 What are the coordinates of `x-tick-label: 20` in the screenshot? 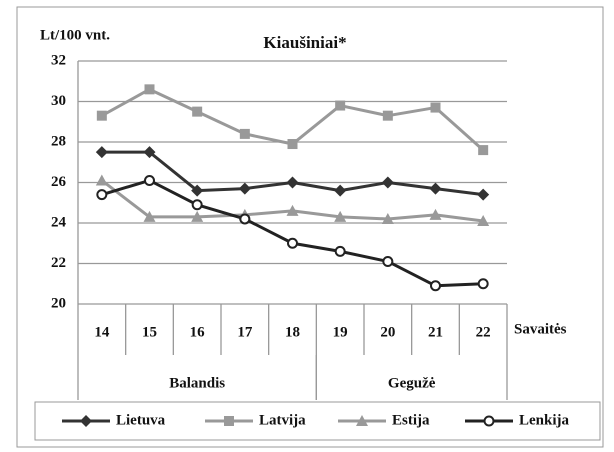 It's located at (387, 332).